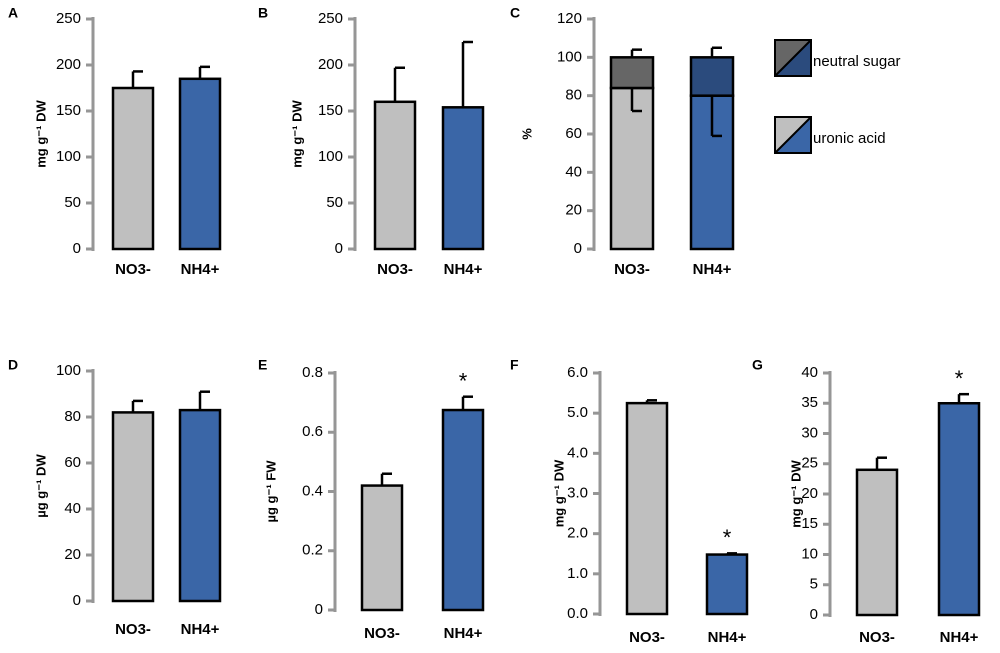 Image resolution: width=1000 pixels, height=653 pixels. I want to click on y-tick-label: 35, so click(809, 402).